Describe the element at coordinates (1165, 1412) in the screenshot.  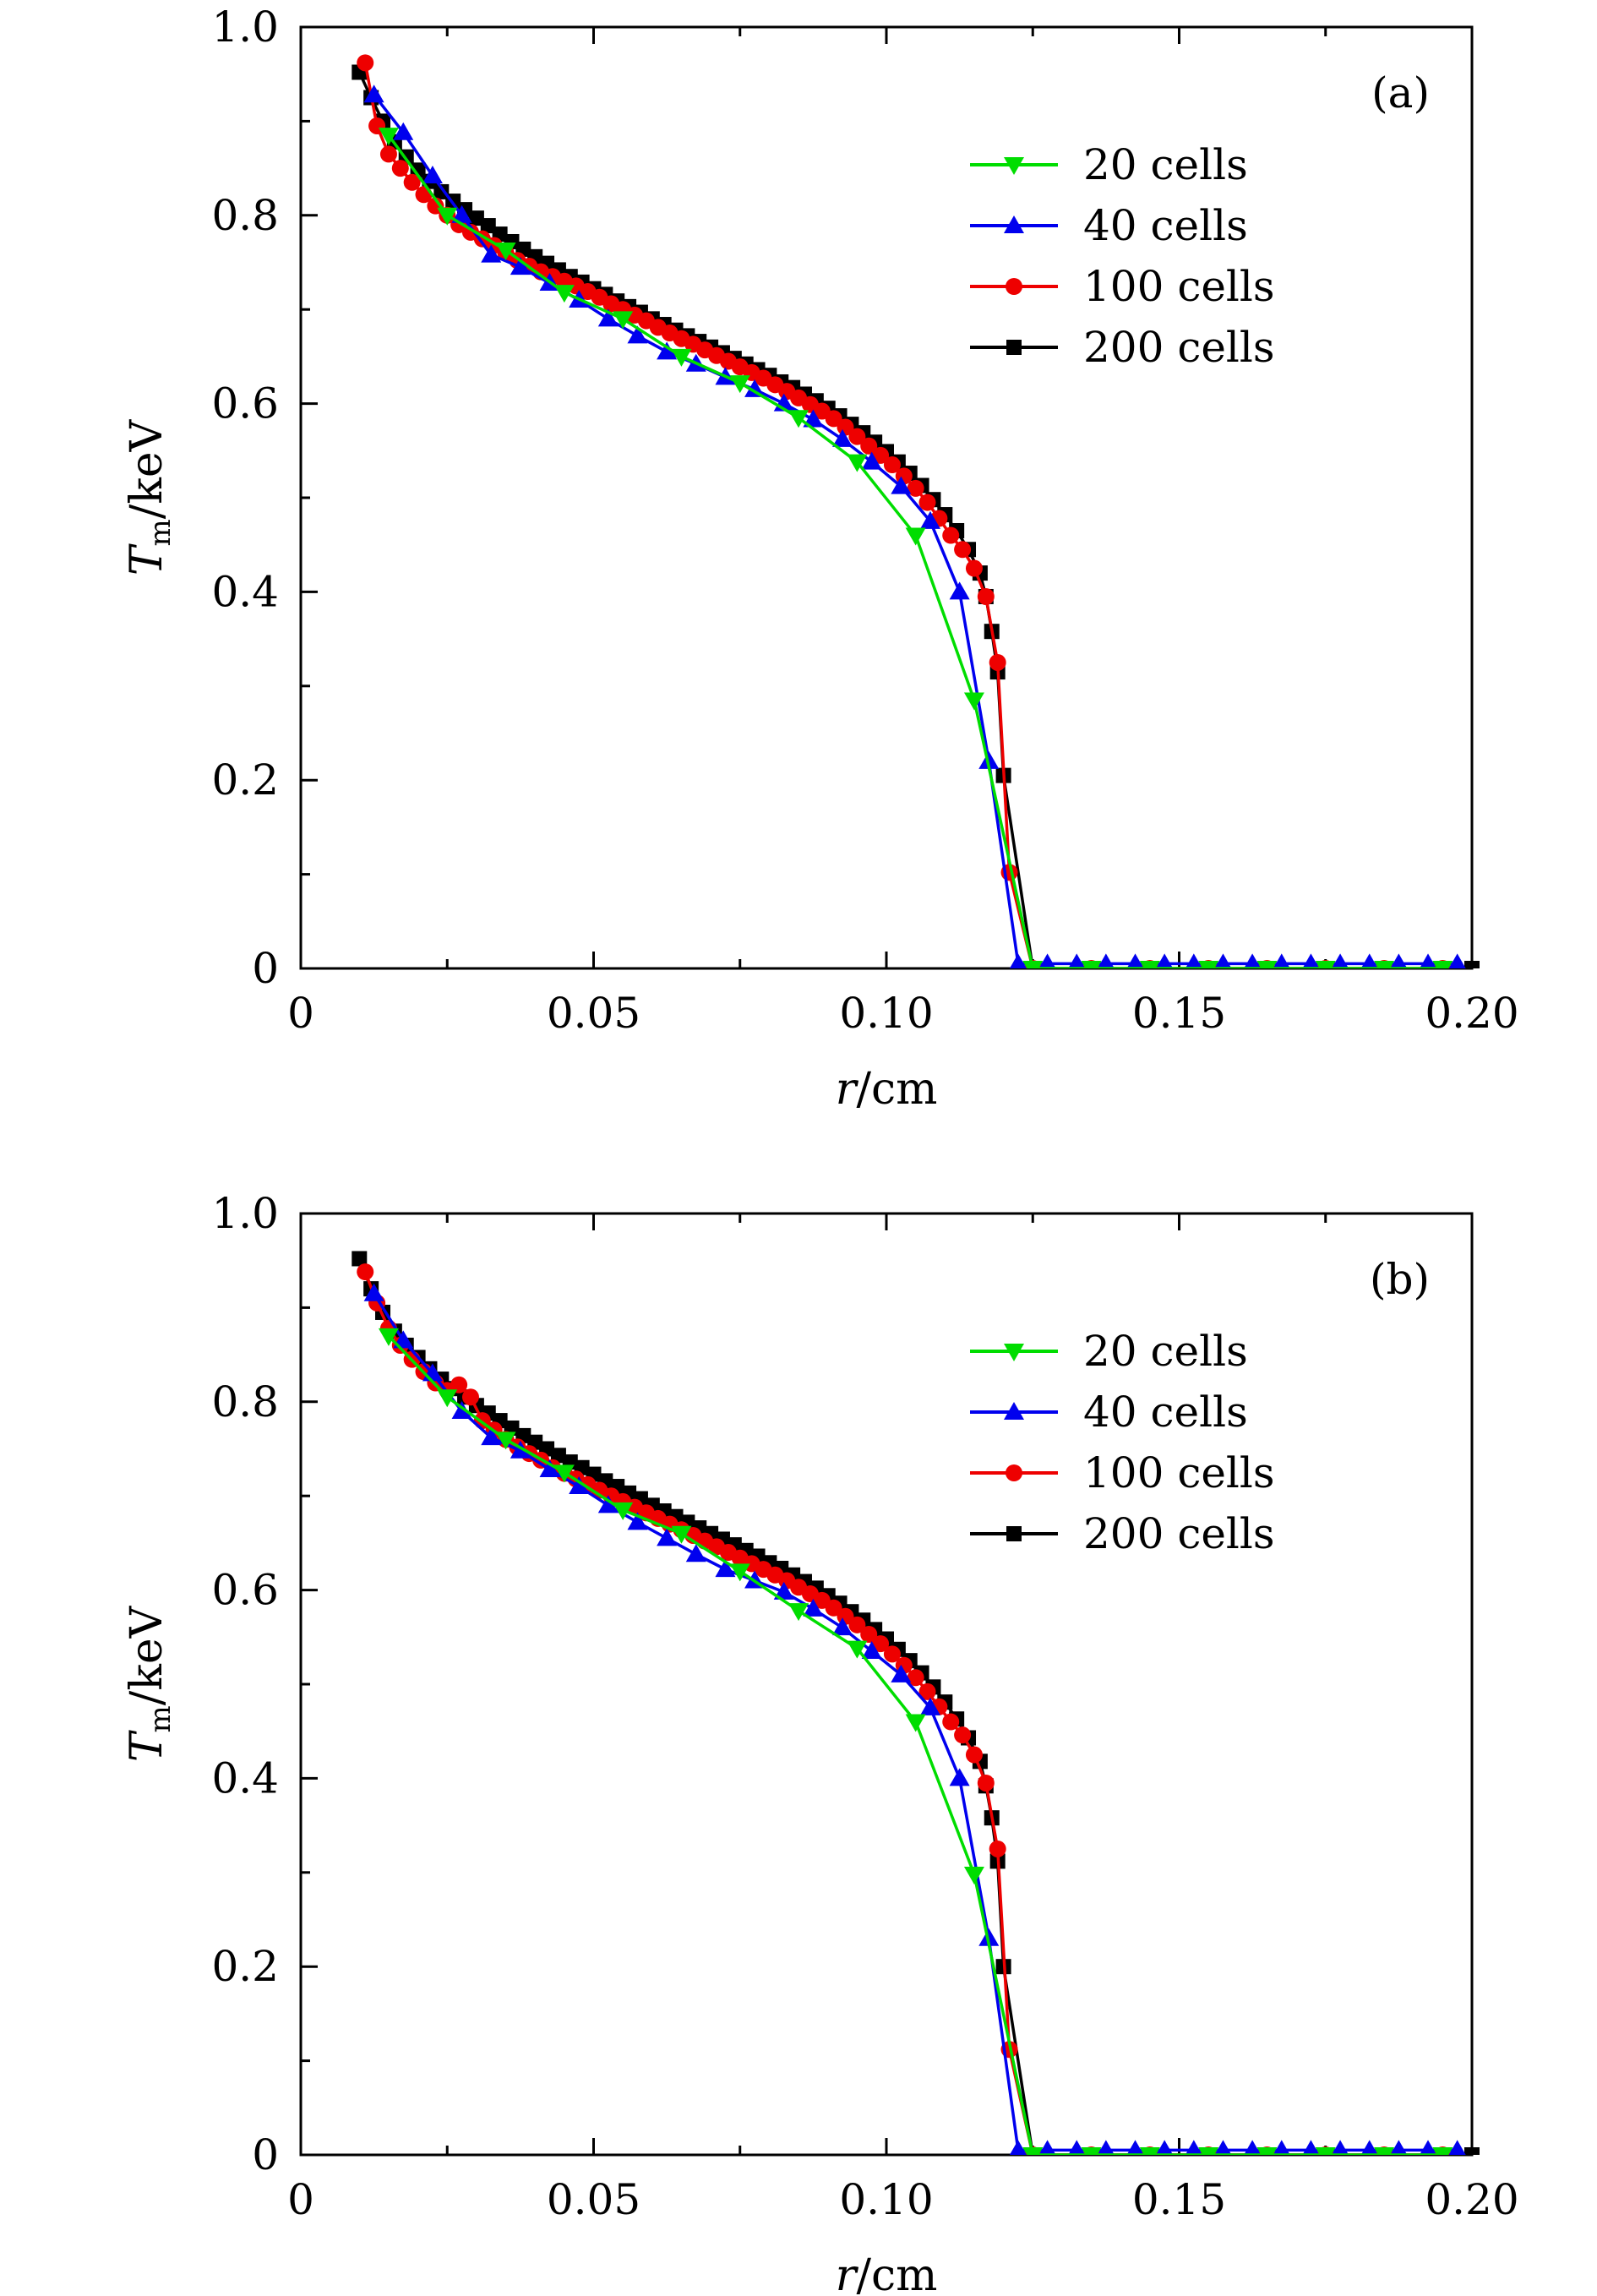
I see `legend-label: 40 cells` at that location.